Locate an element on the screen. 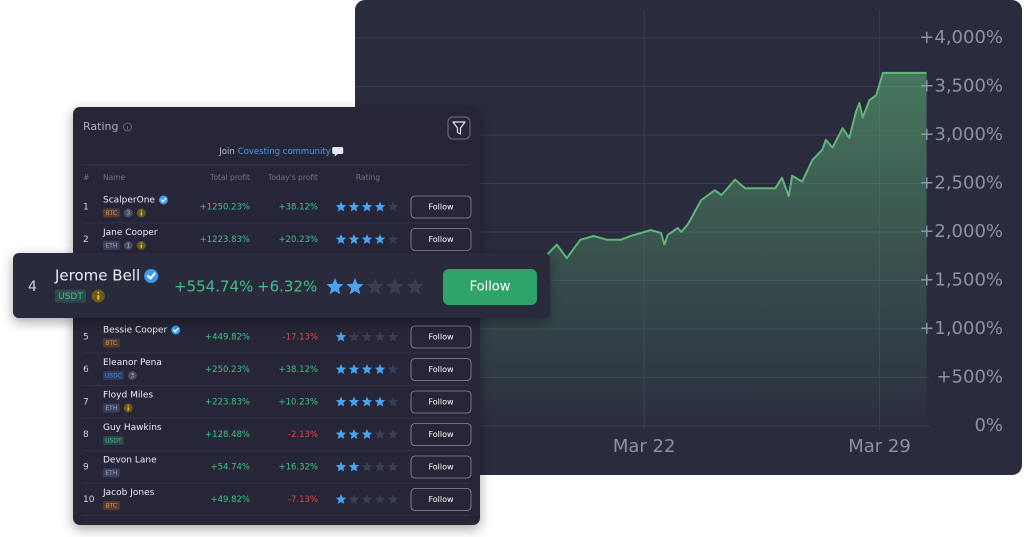  total-profit: +54.74% is located at coordinates (230, 468).